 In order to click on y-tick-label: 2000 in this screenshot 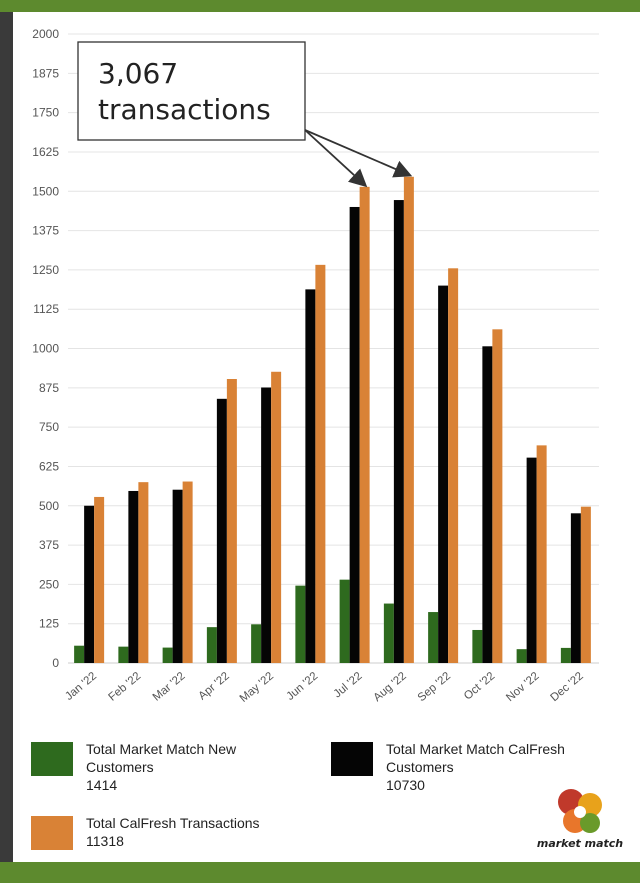, I will do `click(45, 34)`.